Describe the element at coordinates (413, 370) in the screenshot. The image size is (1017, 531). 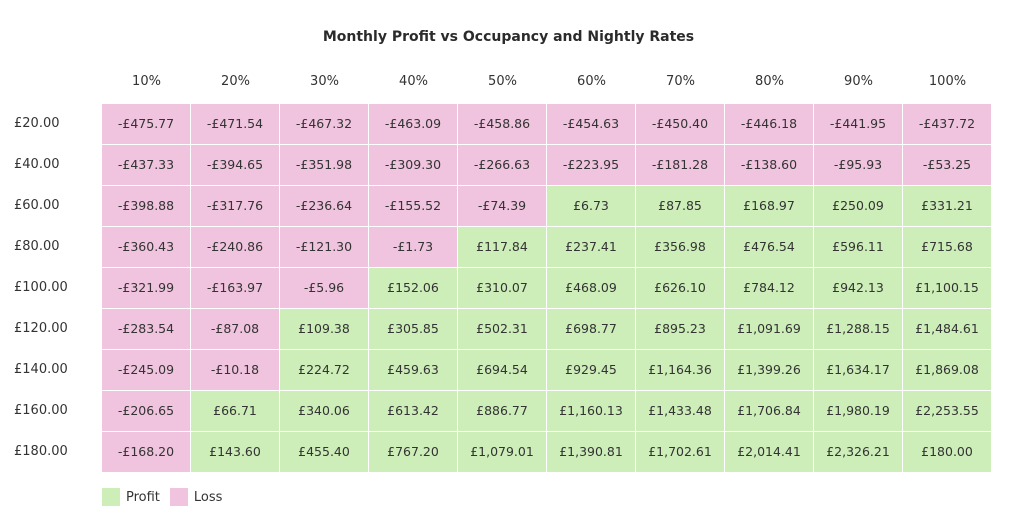
I see `heatmap-cell: £459.63` at that location.